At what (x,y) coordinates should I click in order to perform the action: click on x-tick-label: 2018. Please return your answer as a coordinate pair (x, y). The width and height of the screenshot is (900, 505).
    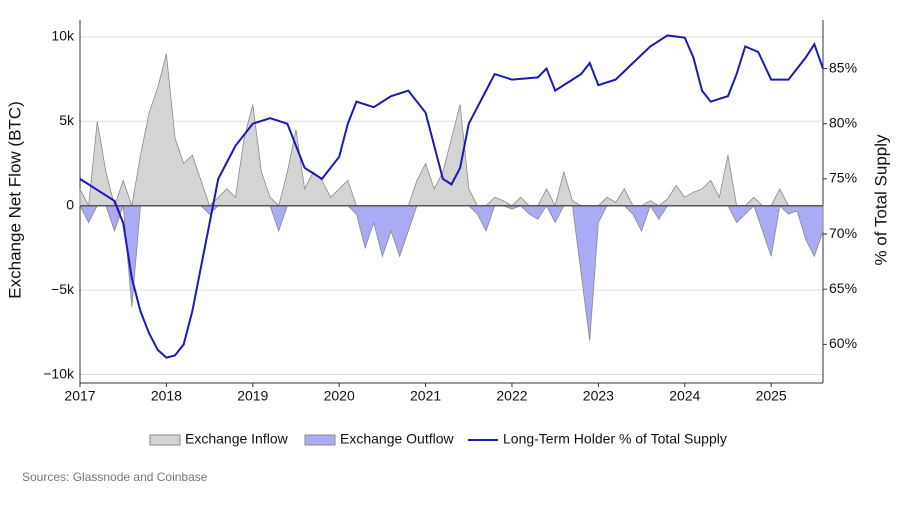
    Looking at the image, I should click on (166, 396).